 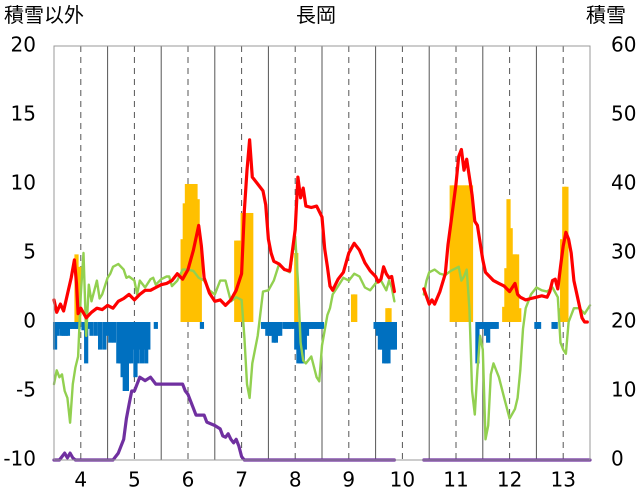 What do you see at coordinates (241, 480) in the screenshot?
I see `x-tick-label: 7` at bounding box center [241, 480].